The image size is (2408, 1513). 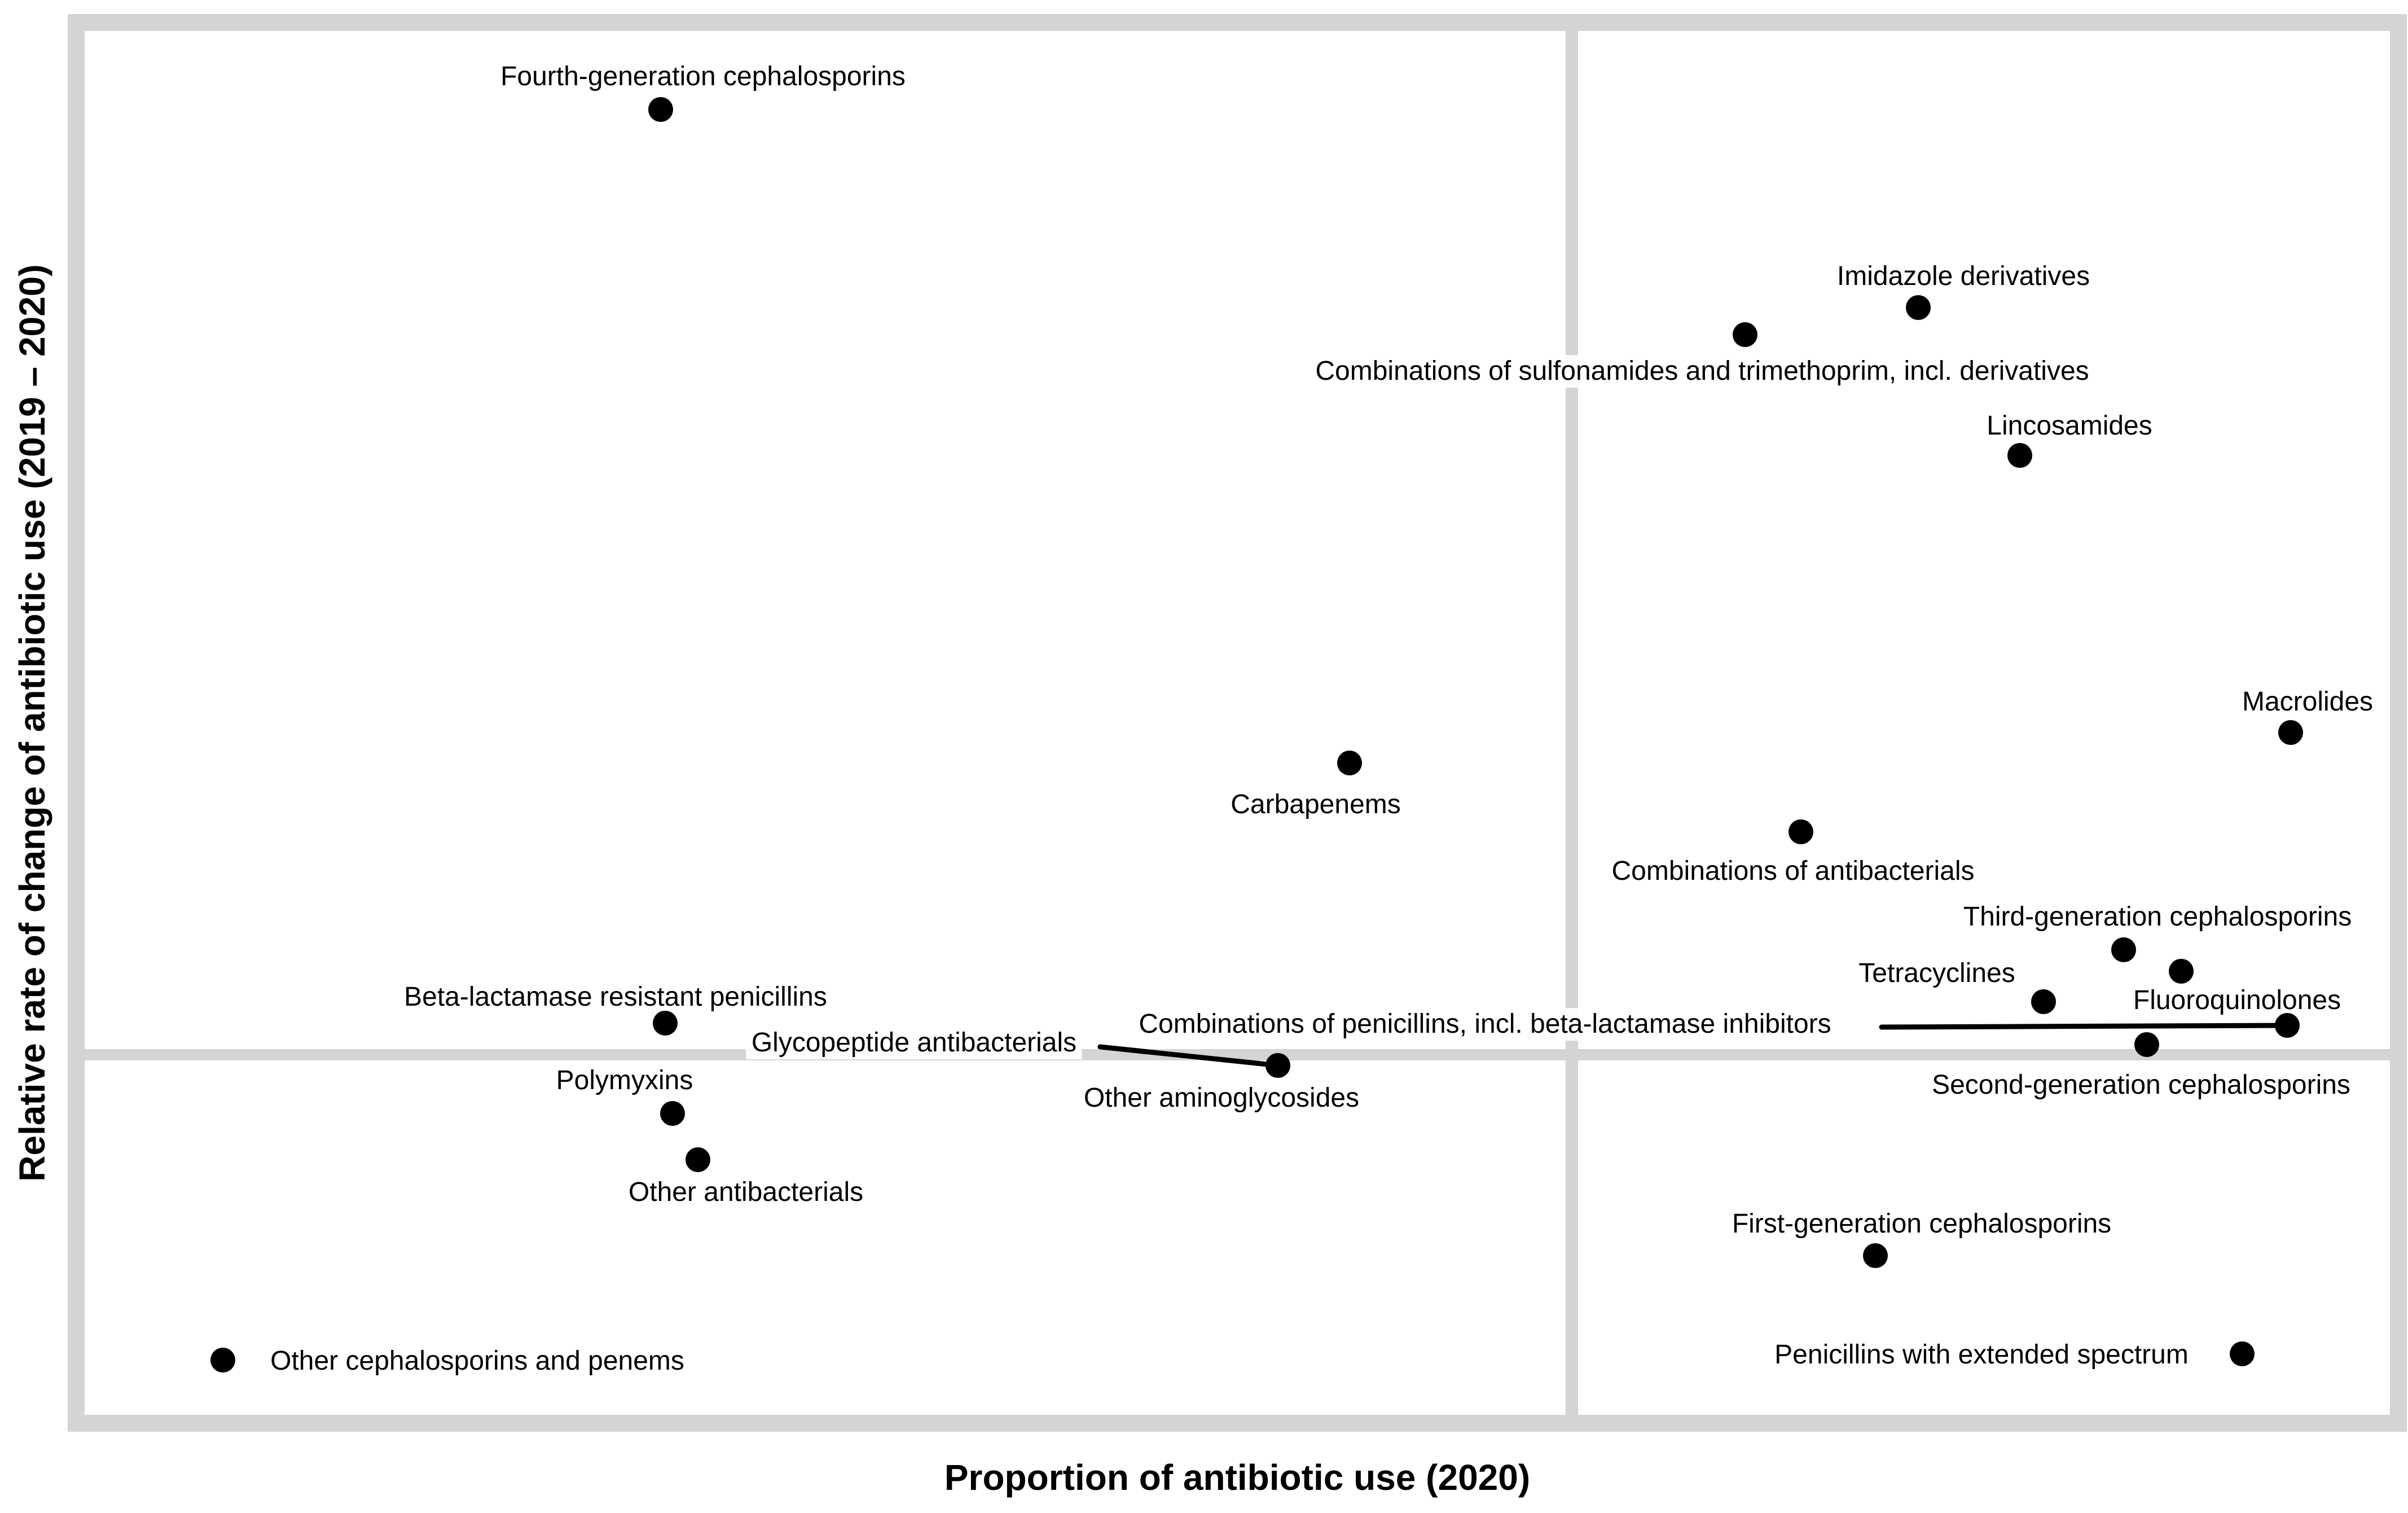 What do you see at coordinates (2237, 1000) in the screenshot?
I see `point-label: Fluoroquinolones` at bounding box center [2237, 1000].